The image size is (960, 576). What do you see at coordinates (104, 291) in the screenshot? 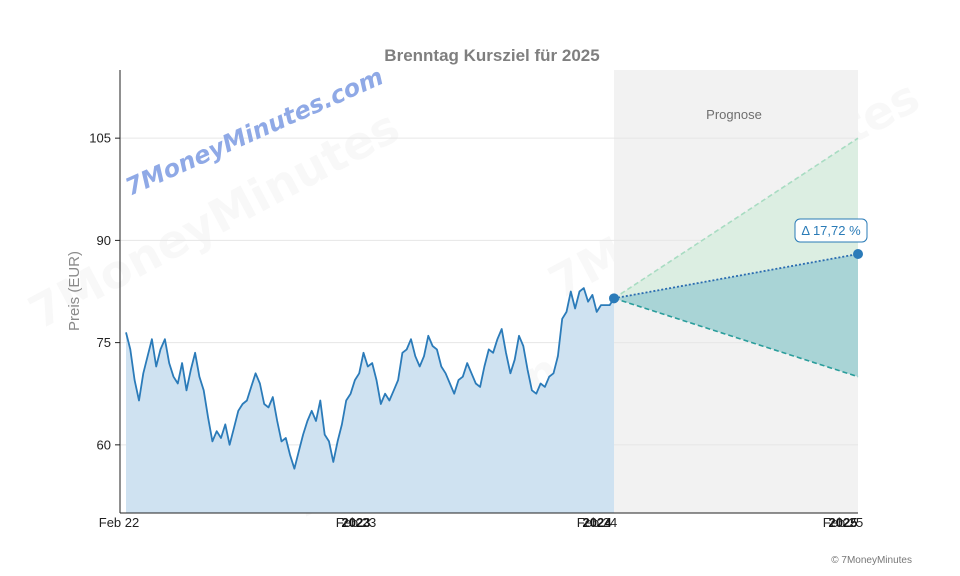
I see `y-tick-labels: 60 75 90 105` at bounding box center [104, 291].